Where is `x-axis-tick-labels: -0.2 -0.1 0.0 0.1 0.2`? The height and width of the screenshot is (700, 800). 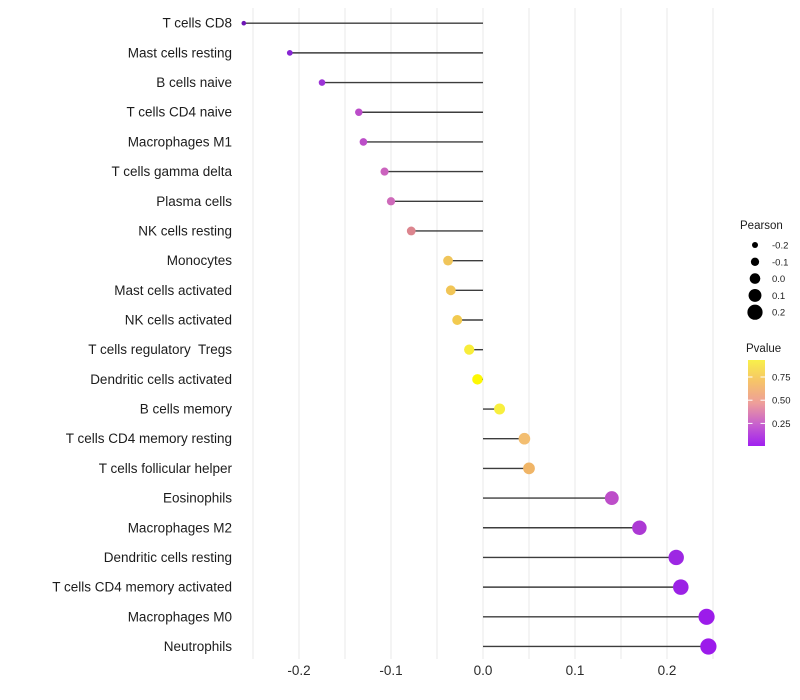 x-axis-tick-labels: -0.2 -0.1 0.0 0.1 0.2 is located at coordinates (481, 670).